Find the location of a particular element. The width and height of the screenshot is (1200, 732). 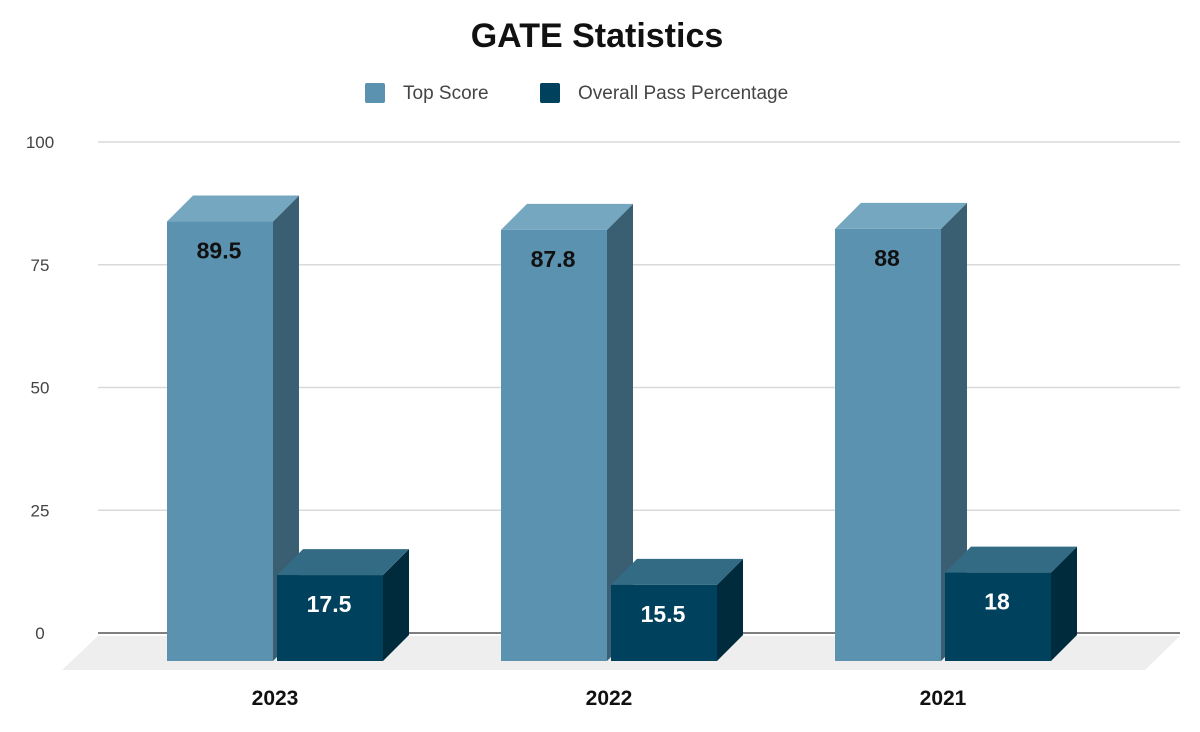

bar: 18 is located at coordinates (1011, 603).